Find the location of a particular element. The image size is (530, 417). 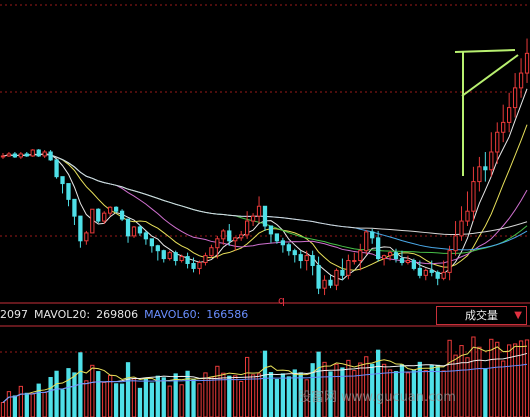

indicator-bar: 2097 MAVOL20: 269806 MAVOL60: 166586 is located at coordinates (215, 315).